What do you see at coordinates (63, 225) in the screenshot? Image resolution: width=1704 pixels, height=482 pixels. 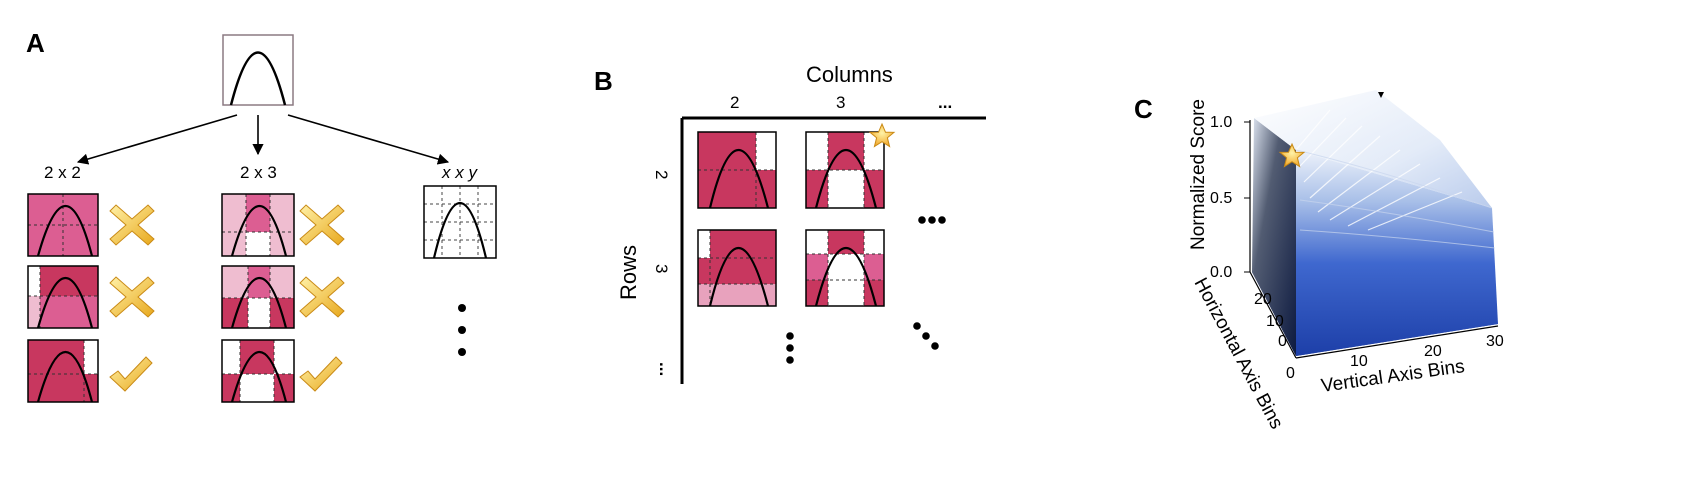 I see `grid-2x2-row1` at bounding box center [63, 225].